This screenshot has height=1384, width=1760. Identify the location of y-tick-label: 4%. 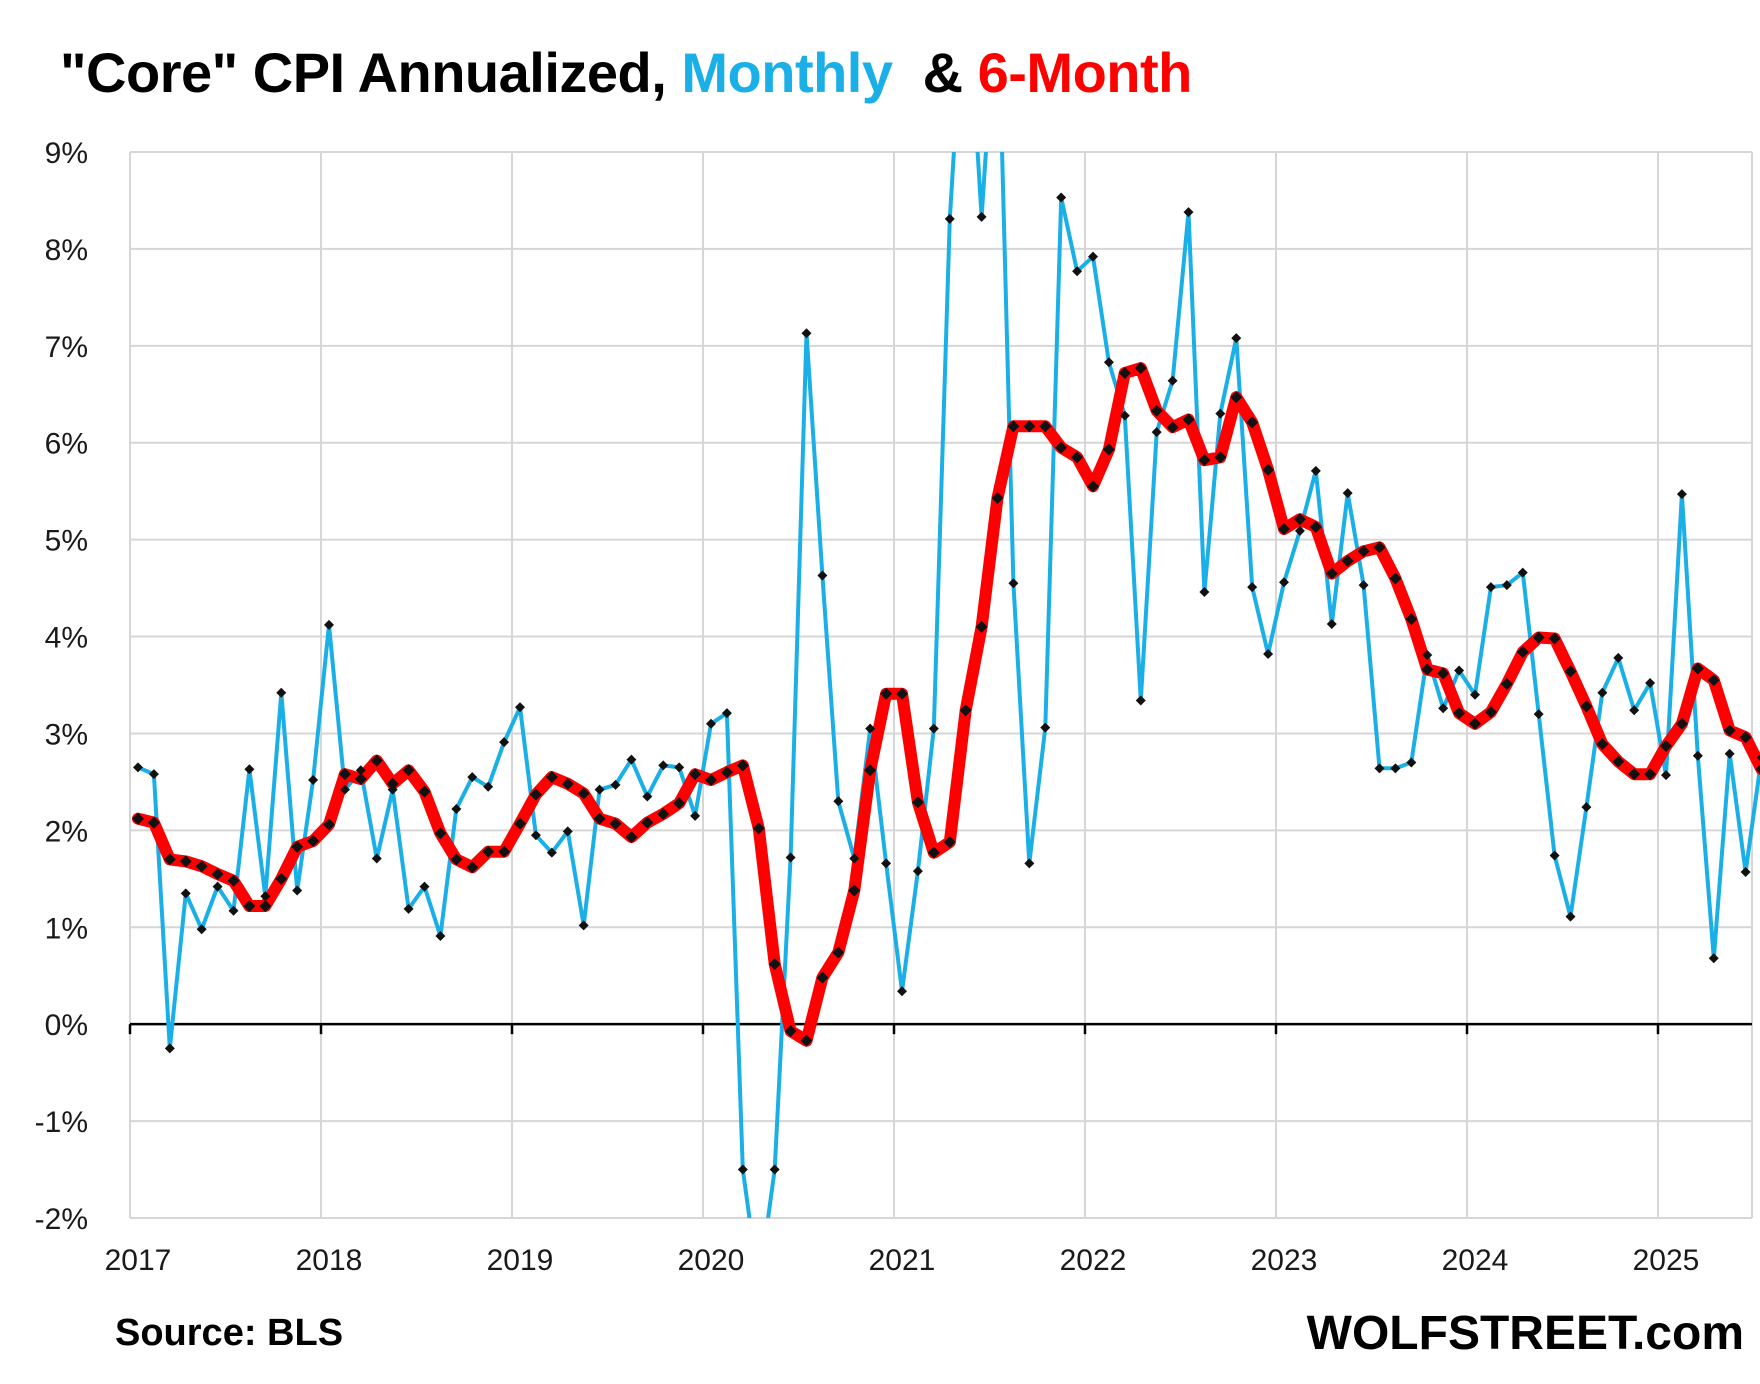
(66, 638).